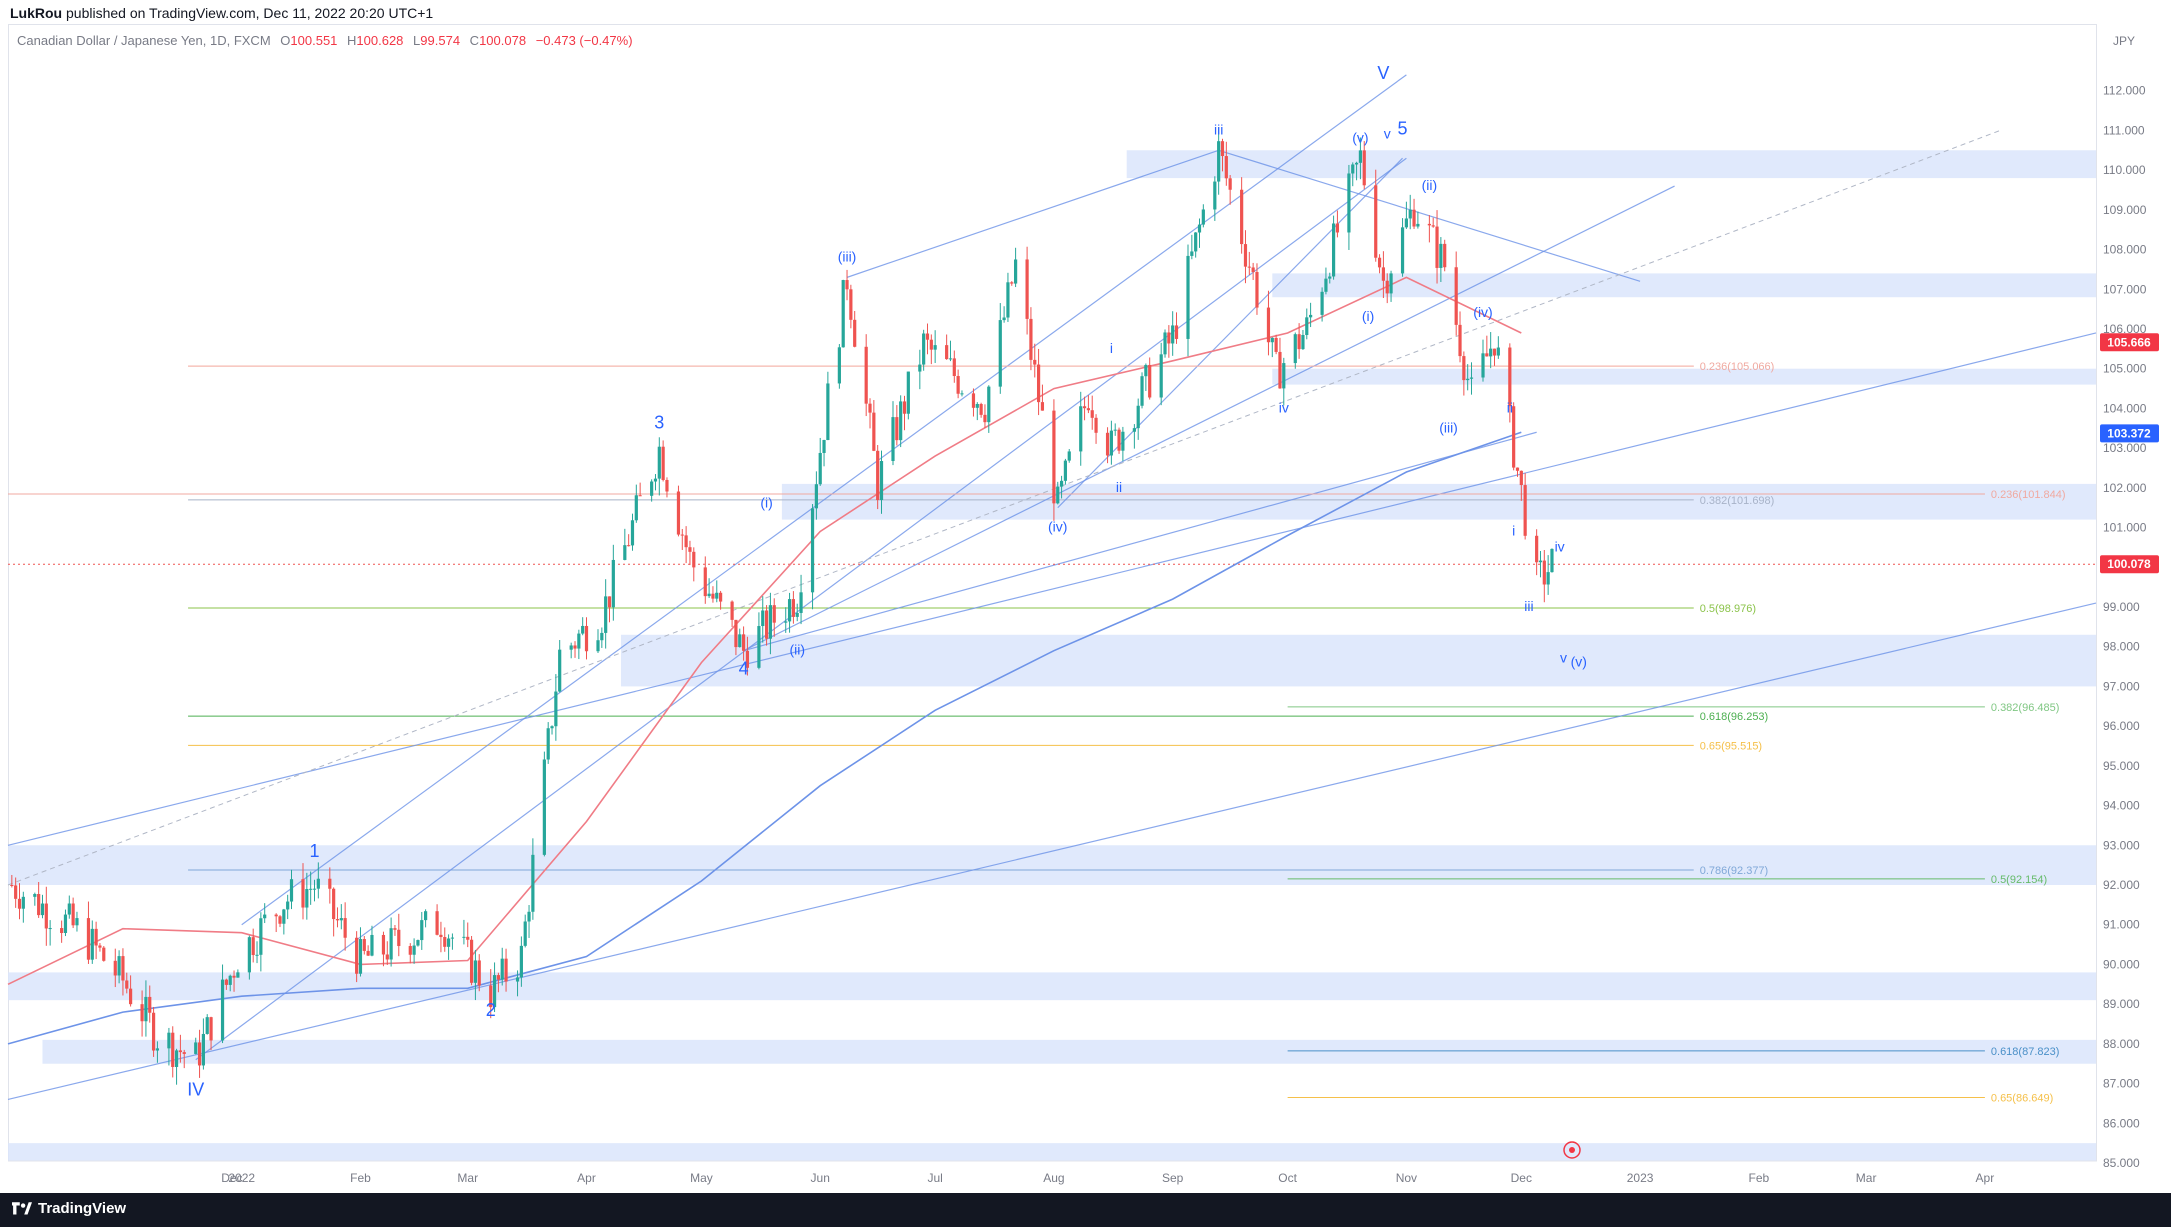 This screenshot has width=2171, height=1227. Describe the element at coordinates (144, 40) in the screenshot. I see `symbol-name: Canadian Dollar / Japanese Yen, 1D, FXCM` at that location.